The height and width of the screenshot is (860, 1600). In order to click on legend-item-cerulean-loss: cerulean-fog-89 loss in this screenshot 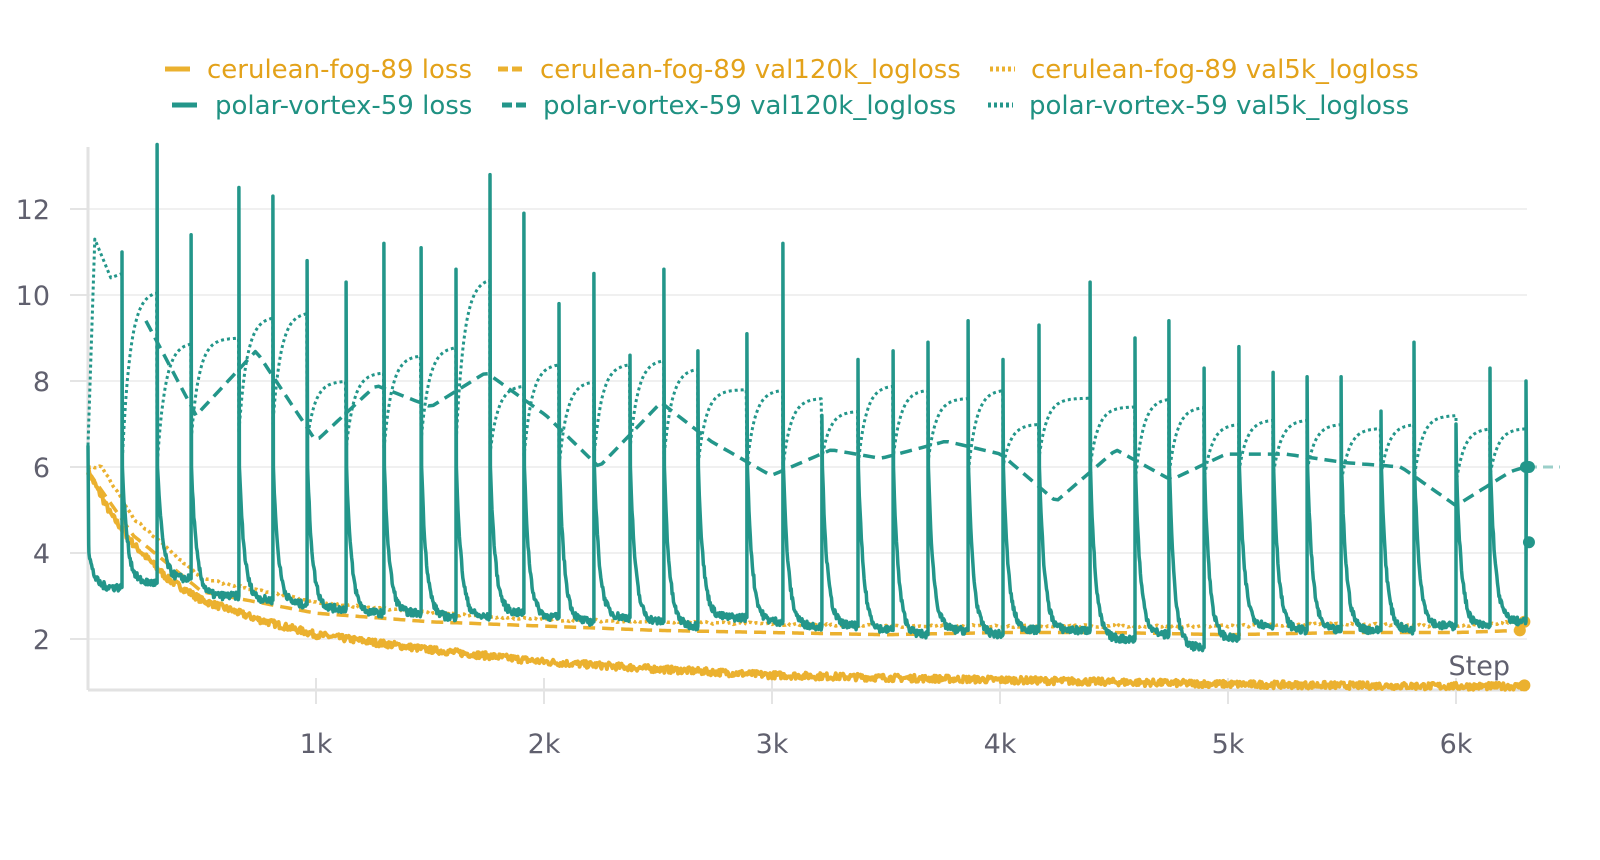, I will do `click(318, 70)`.